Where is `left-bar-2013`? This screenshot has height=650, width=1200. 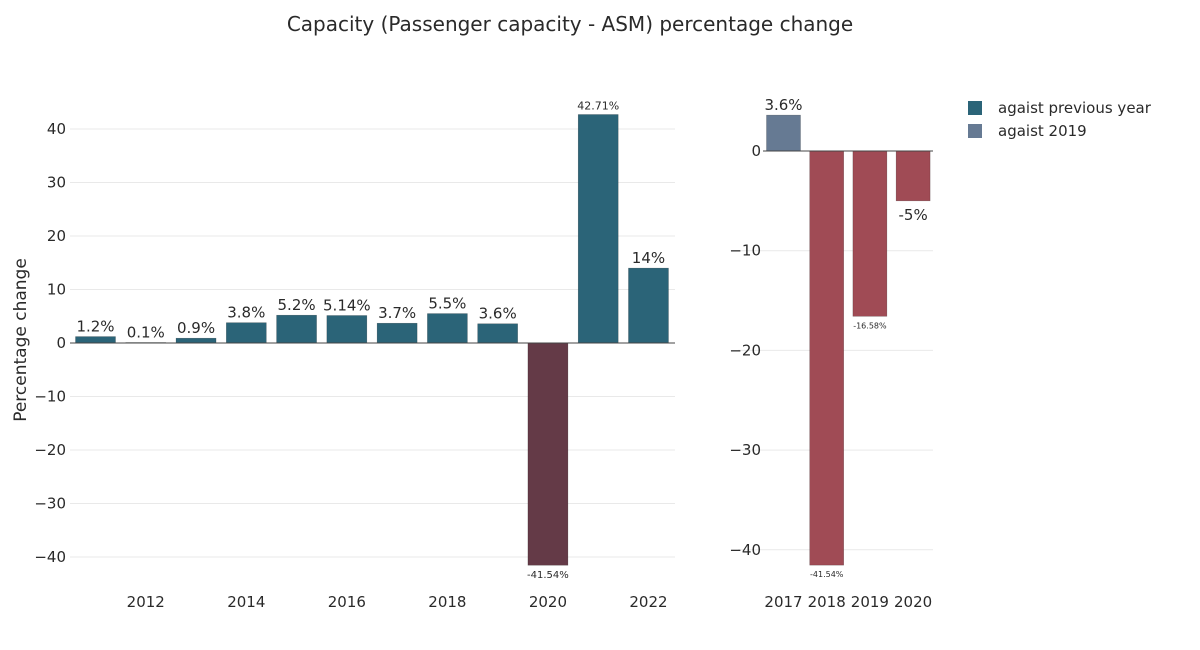
left-bar-2013 is located at coordinates (196, 340).